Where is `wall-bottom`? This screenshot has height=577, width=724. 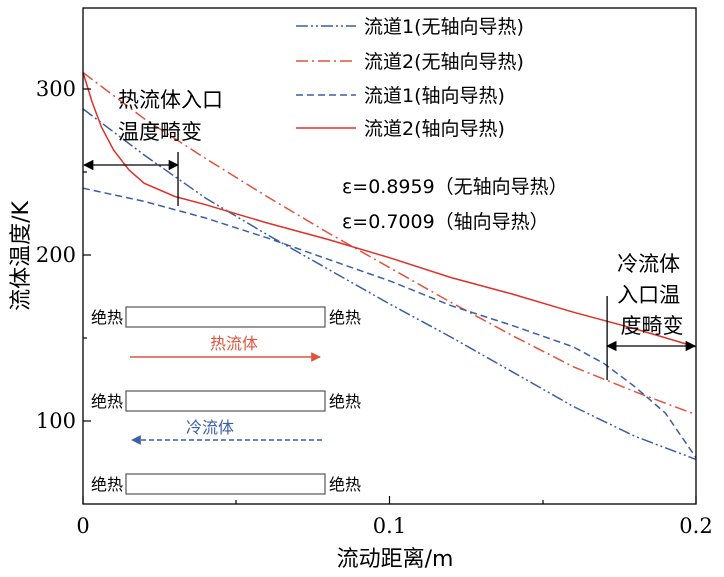 wall-bottom is located at coordinates (225, 484).